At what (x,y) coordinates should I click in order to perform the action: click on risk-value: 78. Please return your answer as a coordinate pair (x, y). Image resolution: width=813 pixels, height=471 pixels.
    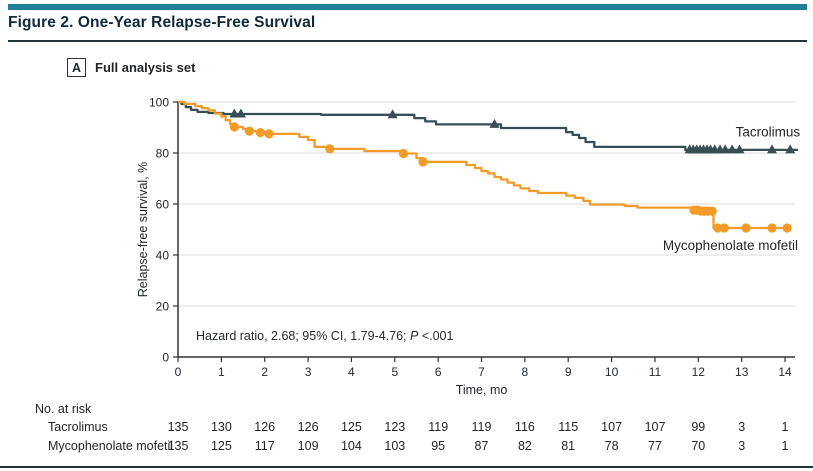
    Looking at the image, I should click on (611, 446).